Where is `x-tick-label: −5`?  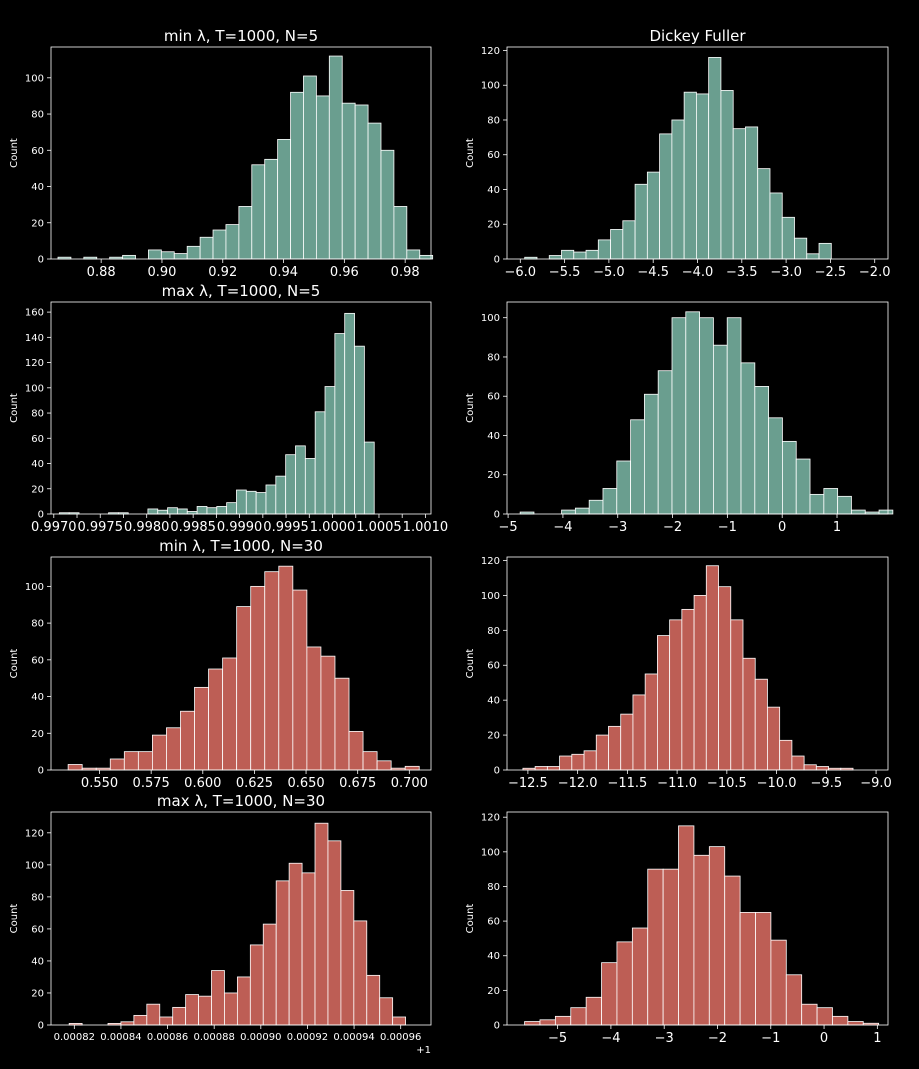
x-tick-label: −5 is located at coordinates (557, 1038).